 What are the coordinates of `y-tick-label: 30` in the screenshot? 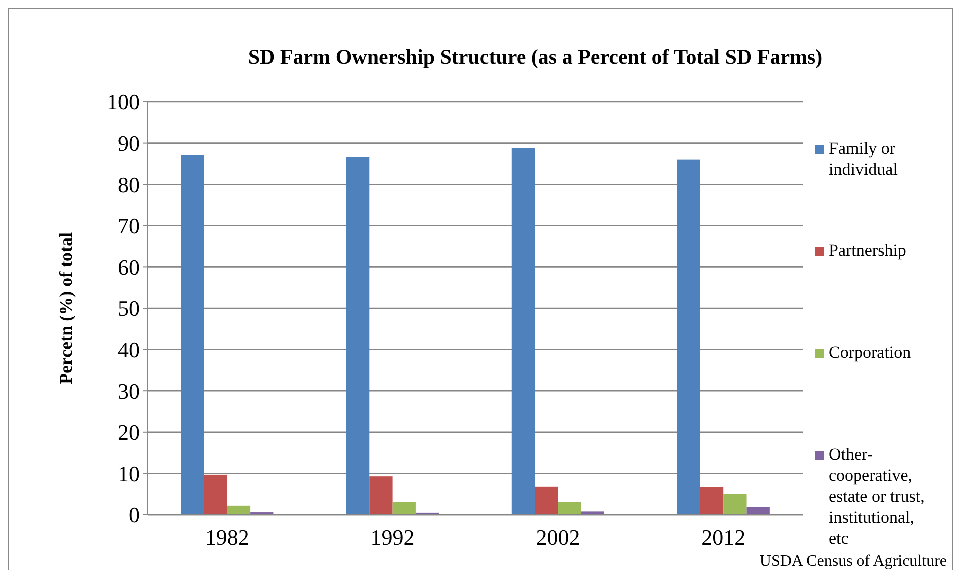 It's located at (129, 391).